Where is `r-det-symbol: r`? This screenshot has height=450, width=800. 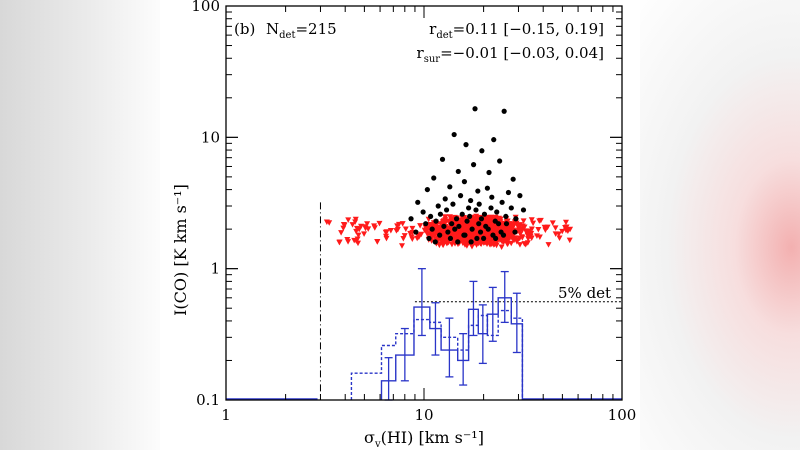
r-det-symbol: r is located at coordinates (433, 29).